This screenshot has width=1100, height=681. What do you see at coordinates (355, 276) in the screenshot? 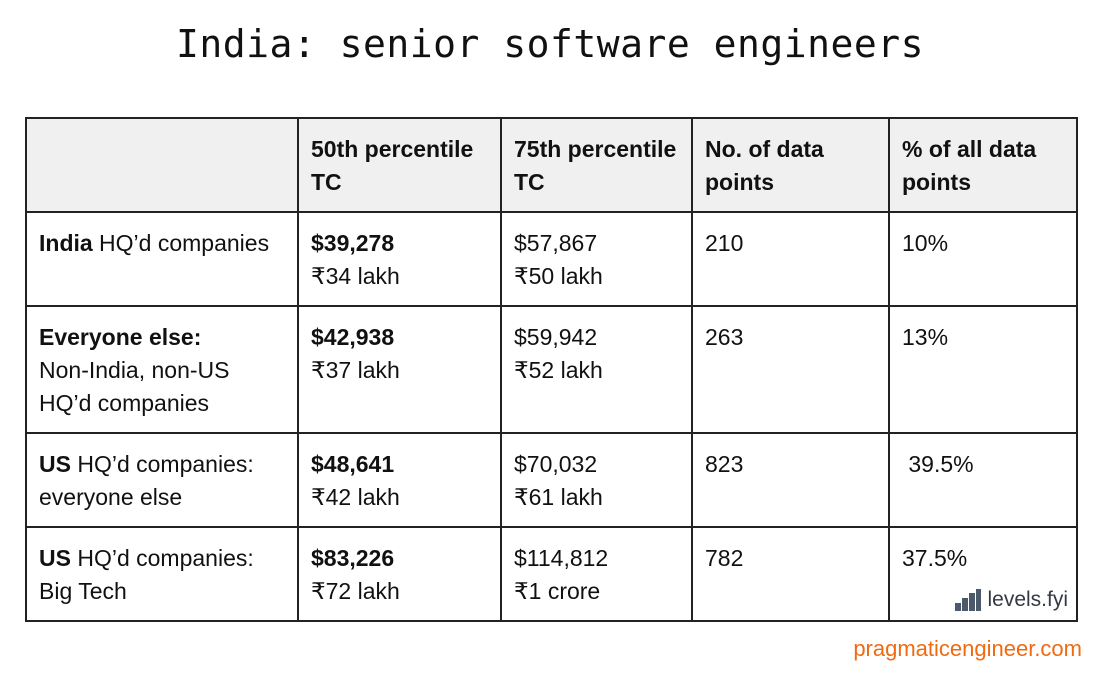
I see `p50-inr: ₹34 lakh` at bounding box center [355, 276].